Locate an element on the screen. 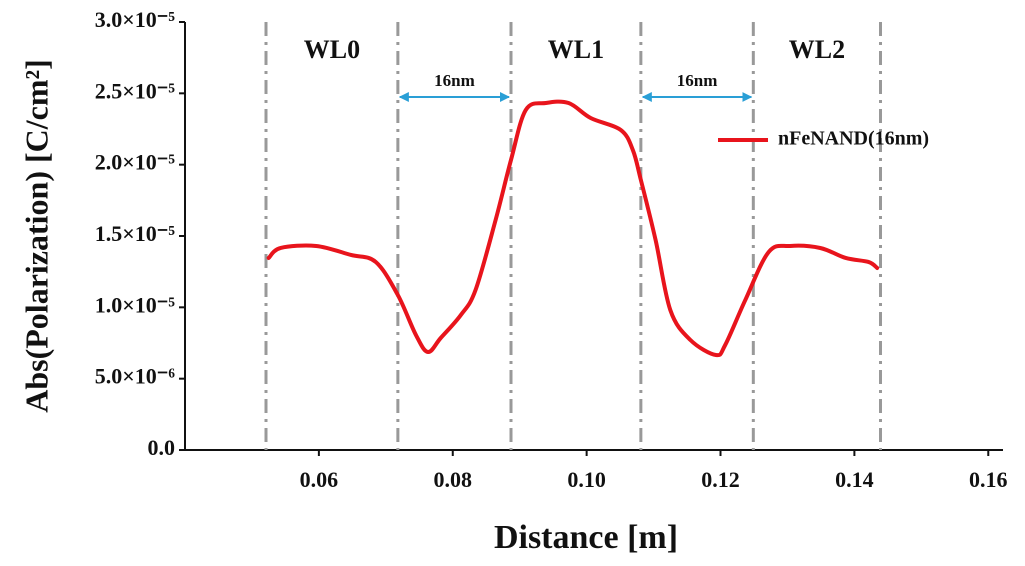  legend-label: nFeNAND(16nm) is located at coordinates (853, 139).